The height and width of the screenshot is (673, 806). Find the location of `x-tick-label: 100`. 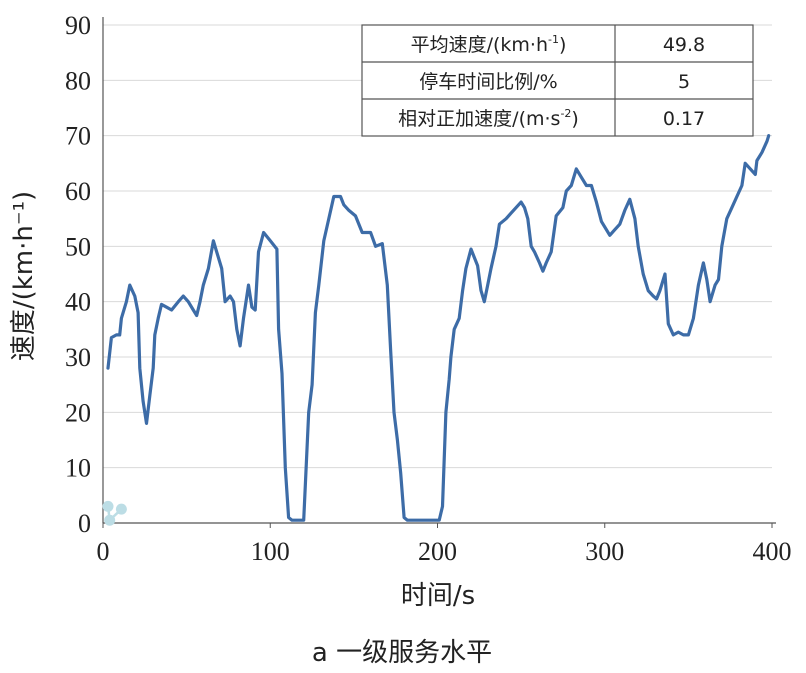

x-tick-label: 100 is located at coordinates (270, 551).